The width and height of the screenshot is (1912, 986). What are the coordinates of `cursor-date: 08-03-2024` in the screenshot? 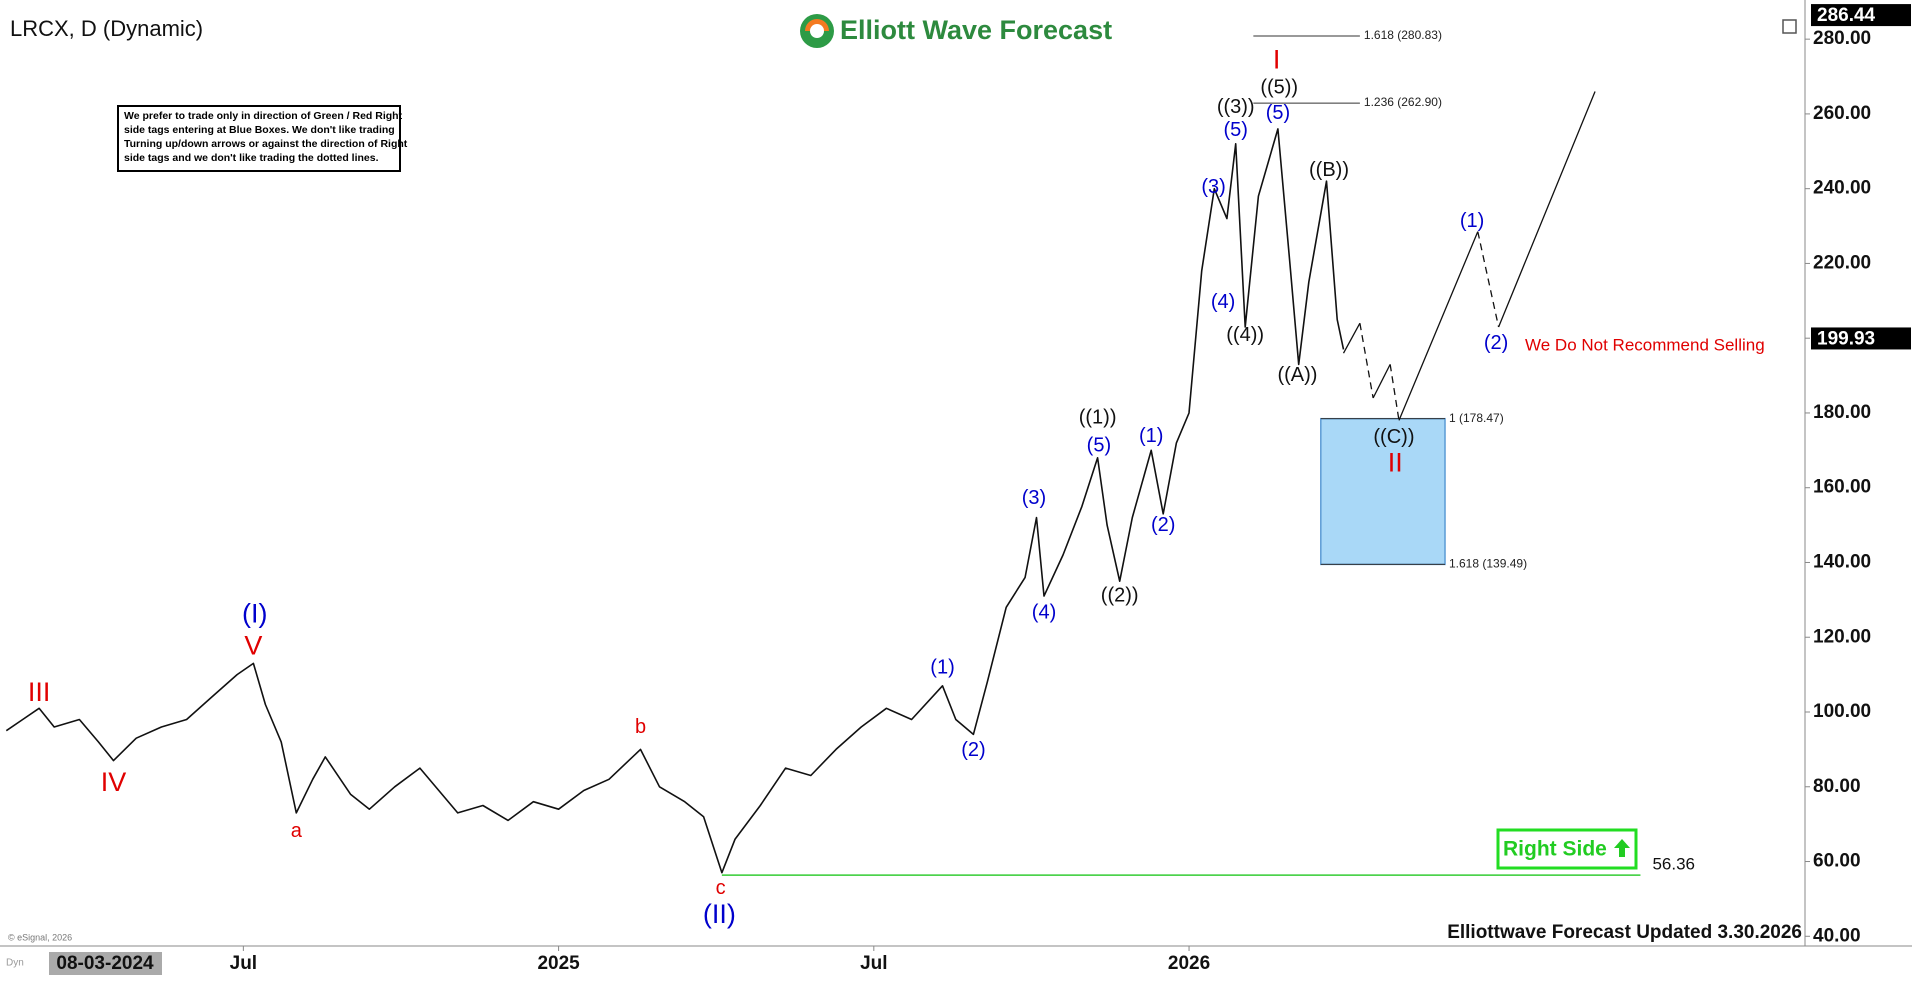 It's located at (105, 963).